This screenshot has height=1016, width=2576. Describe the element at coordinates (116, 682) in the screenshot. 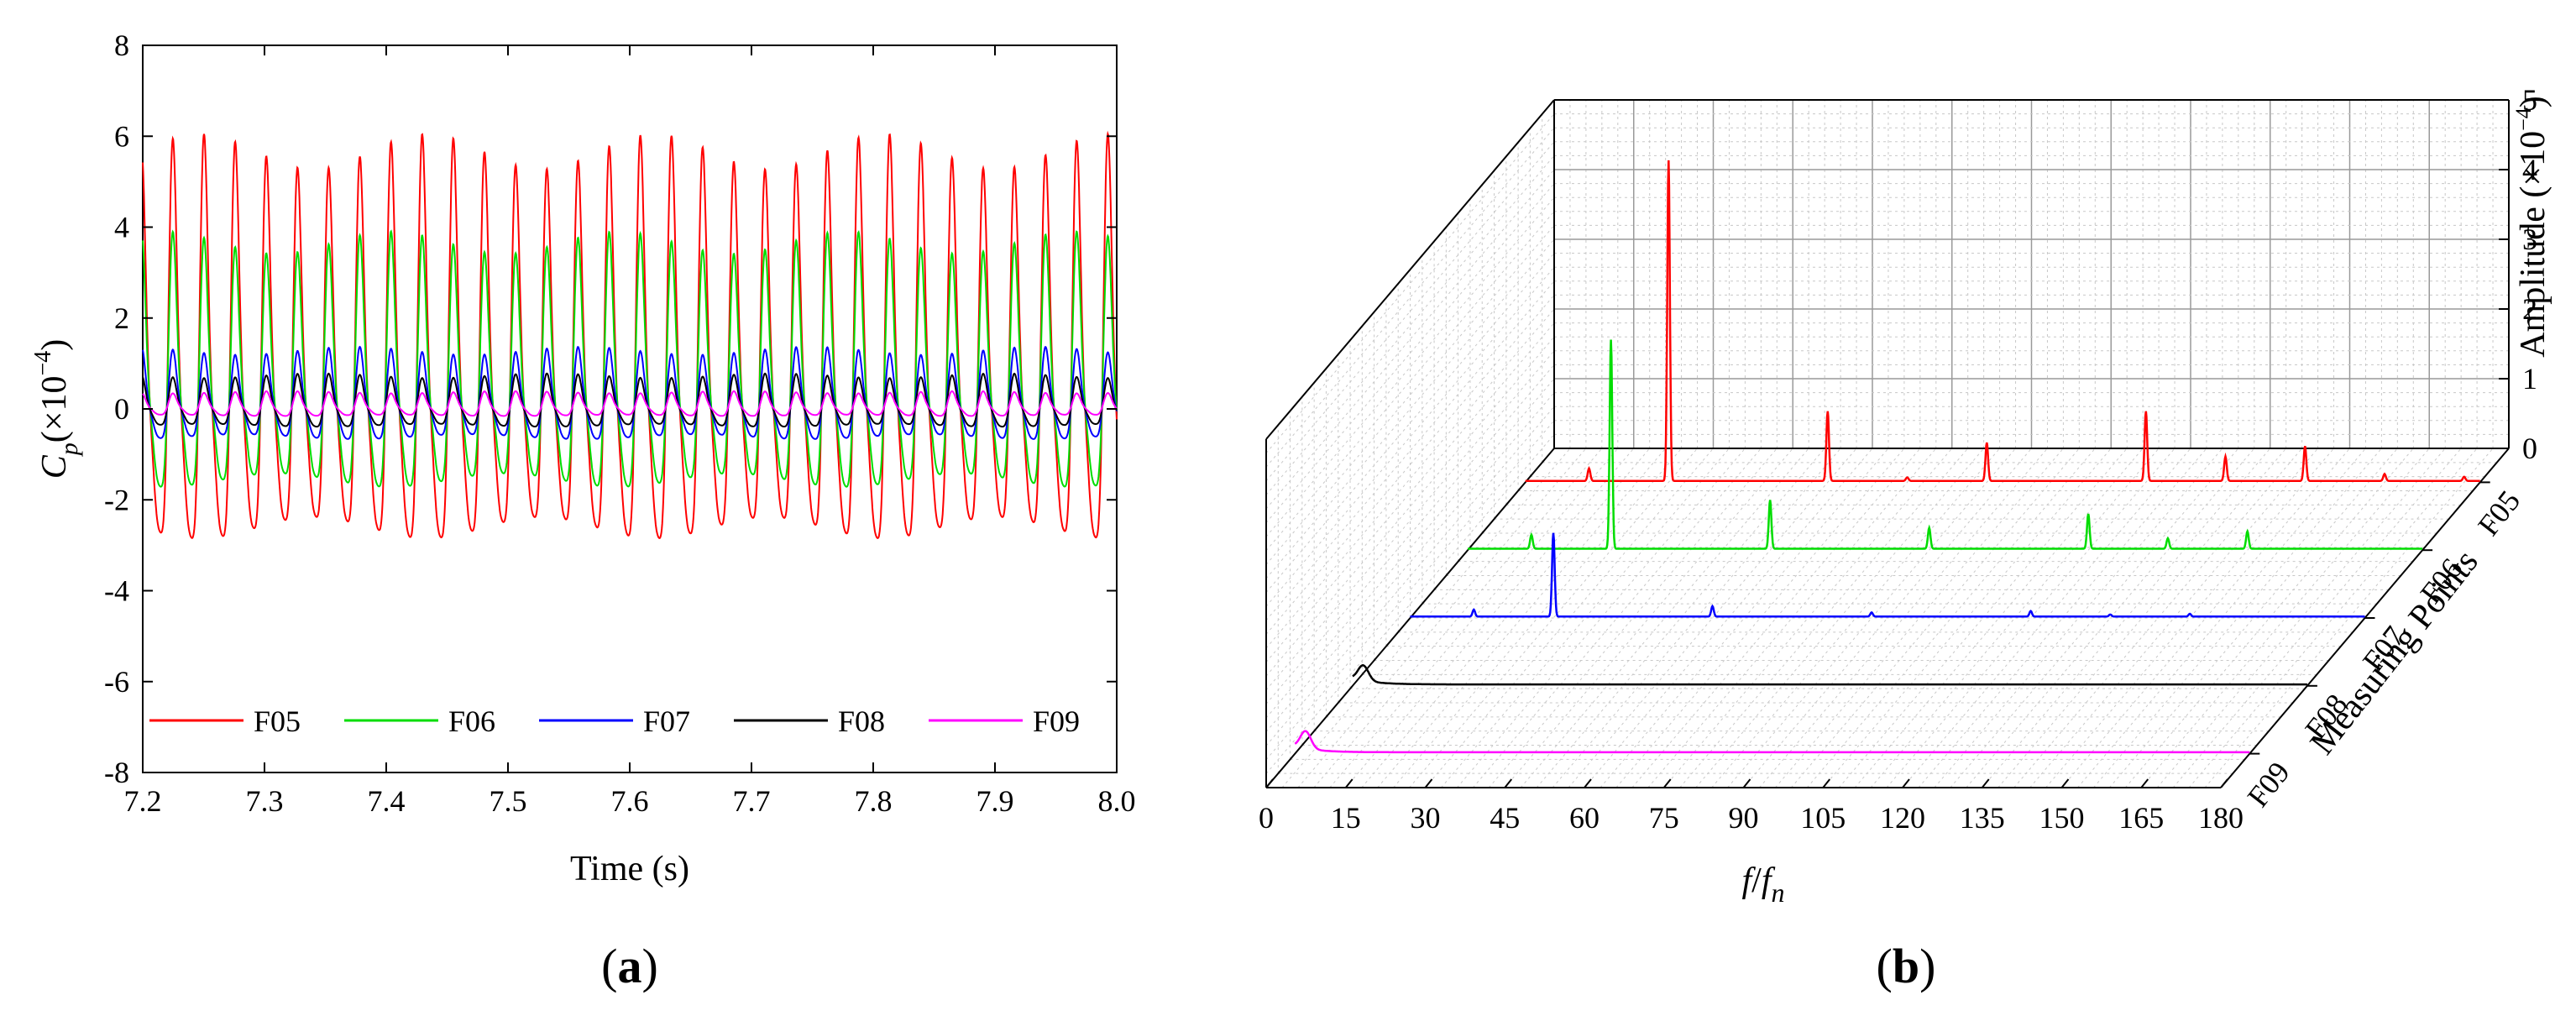

I see `y-tick-label: -6` at that location.